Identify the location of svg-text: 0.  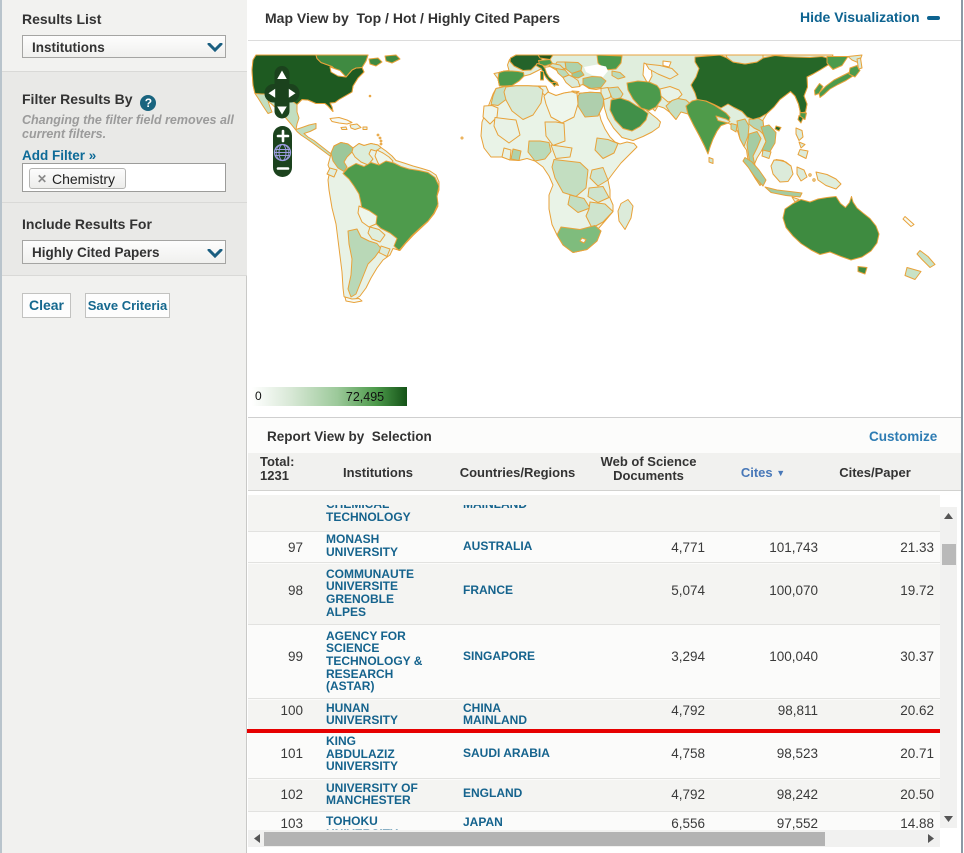
(258, 396).